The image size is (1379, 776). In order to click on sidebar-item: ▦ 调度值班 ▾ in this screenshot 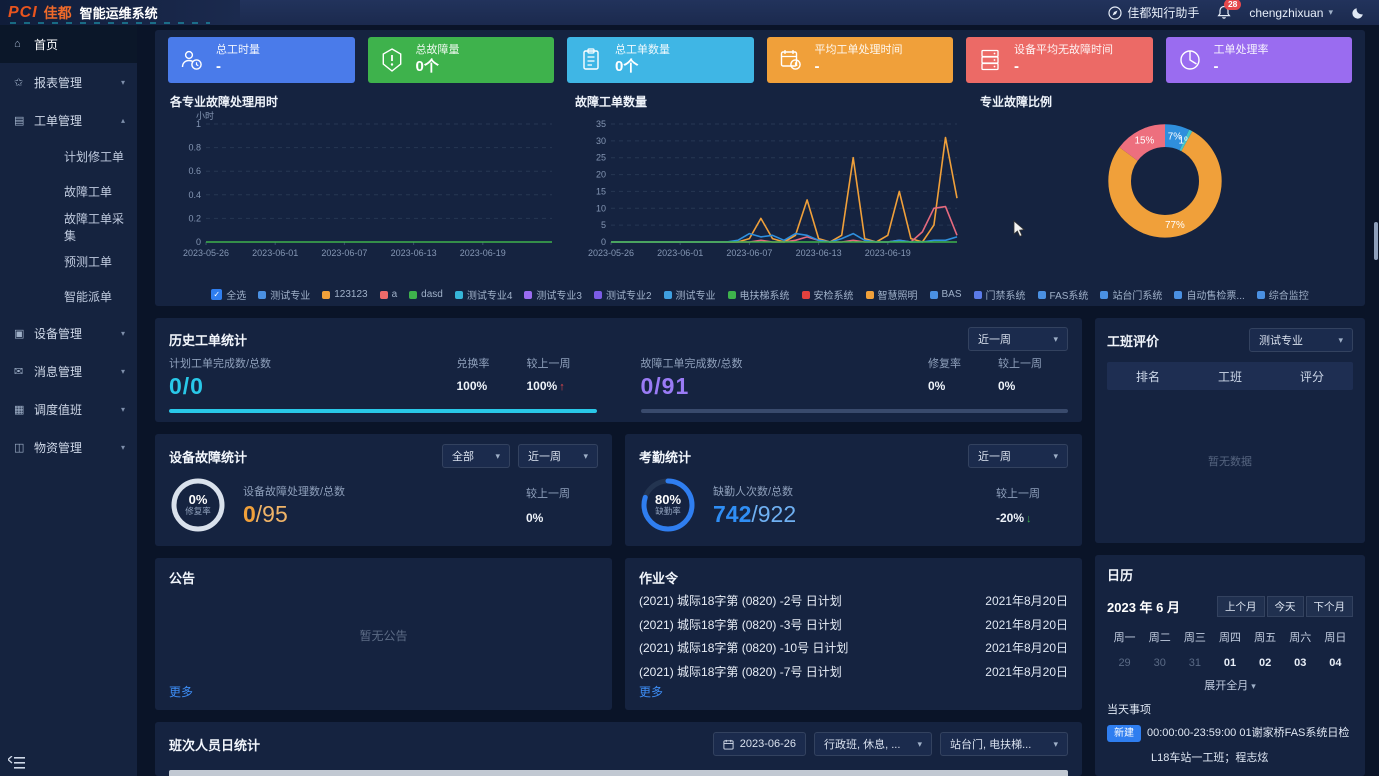, I will do `click(68, 409)`.